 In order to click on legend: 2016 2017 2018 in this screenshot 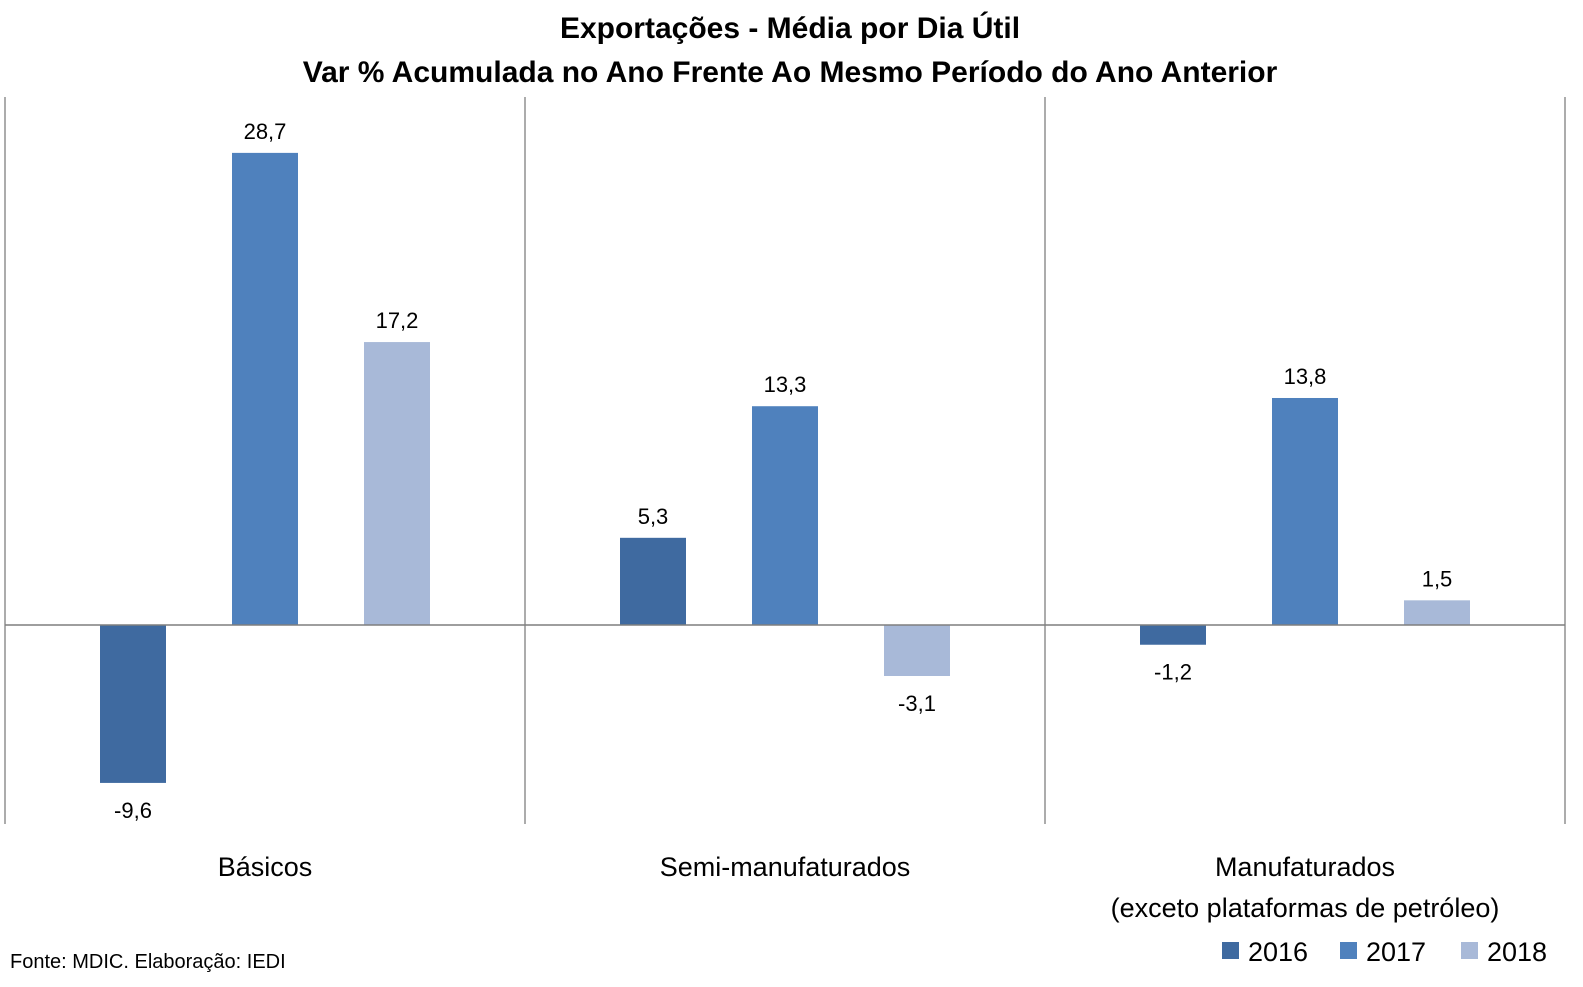, I will do `click(1384, 952)`.